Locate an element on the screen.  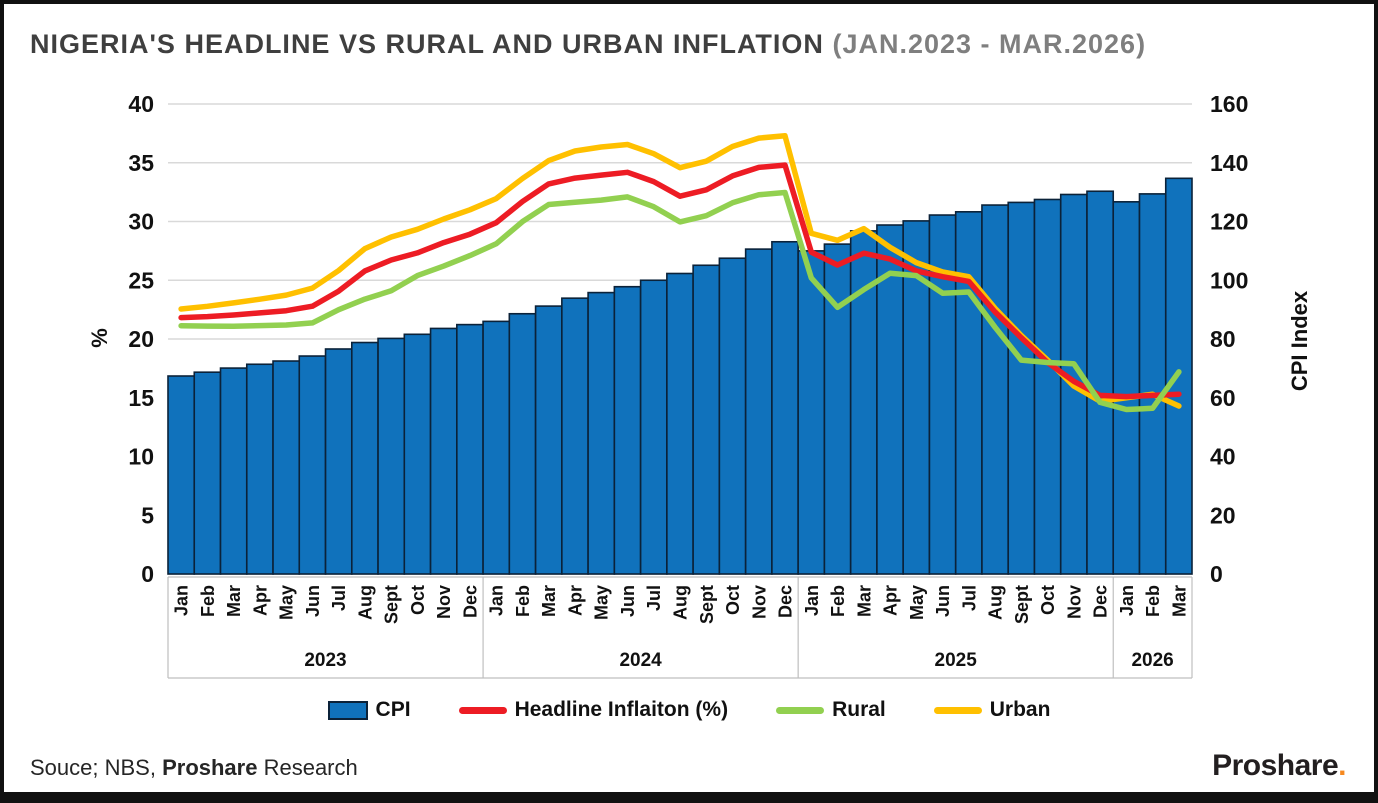
month-label-Jan-2026: Jan is located at coordinates (1127, 600).